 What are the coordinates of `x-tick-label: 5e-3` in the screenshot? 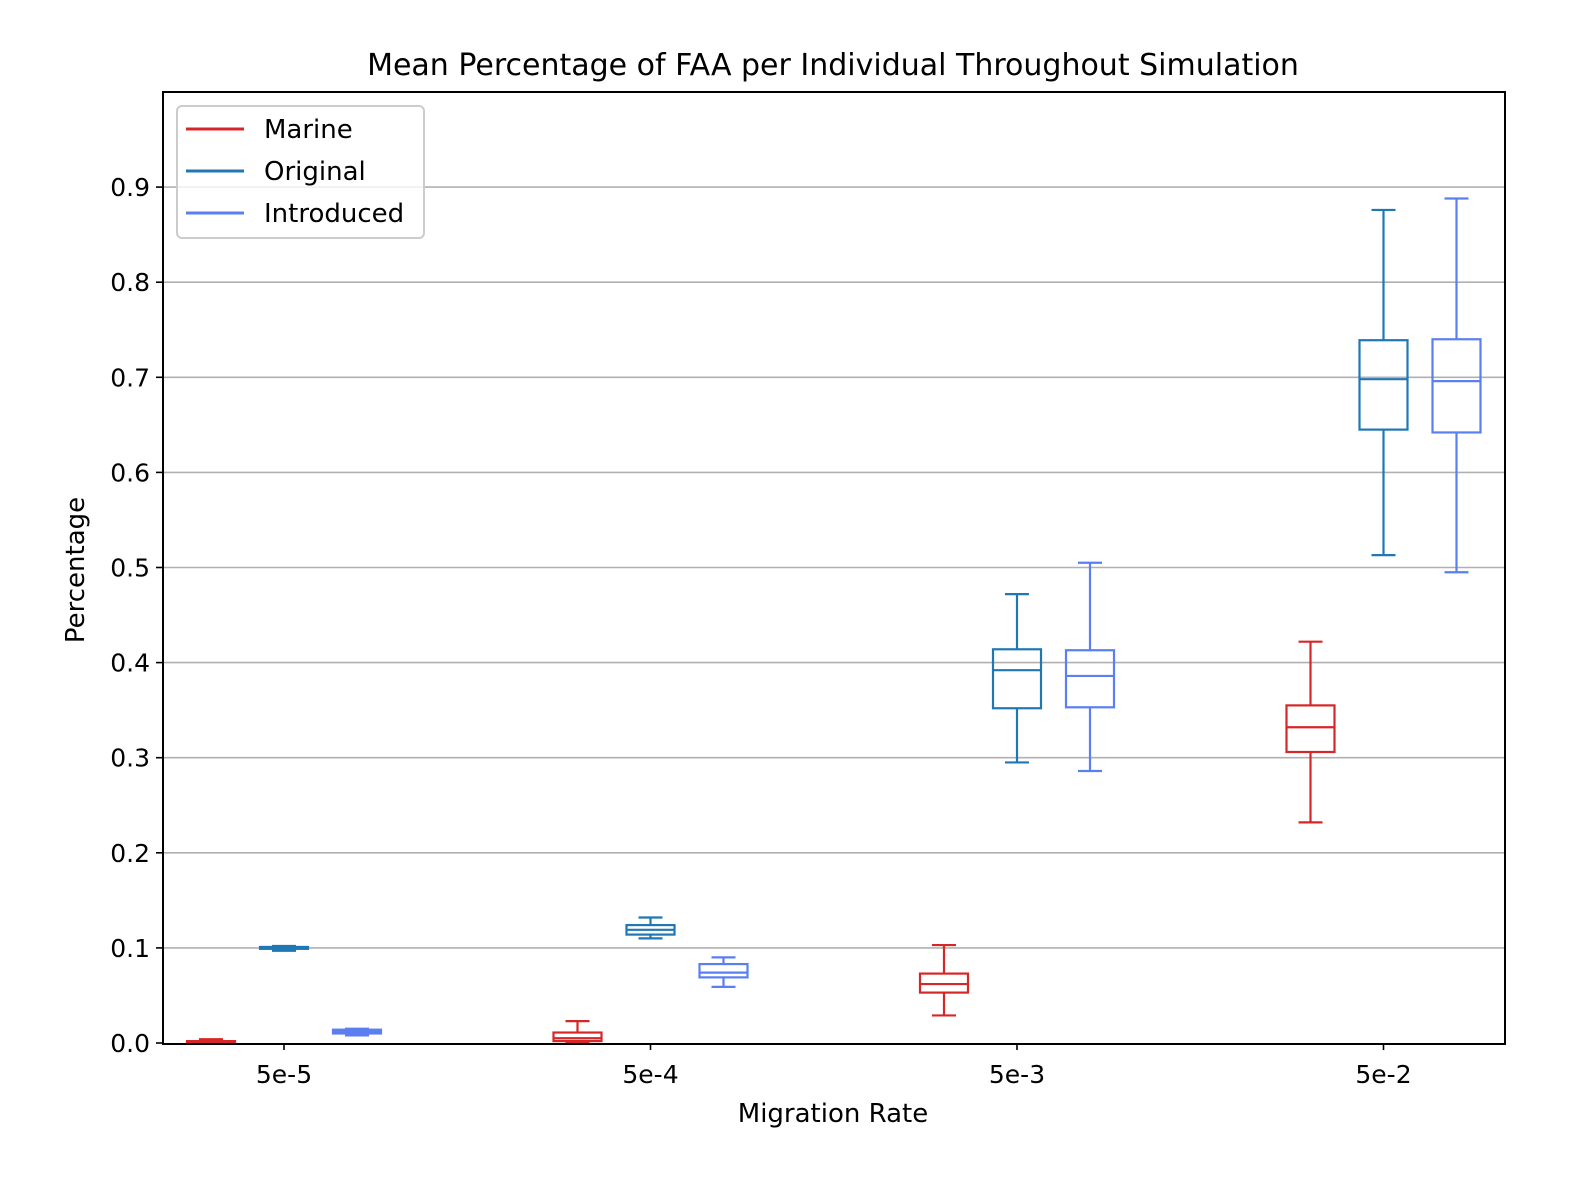 It's located at (1017, 1074).